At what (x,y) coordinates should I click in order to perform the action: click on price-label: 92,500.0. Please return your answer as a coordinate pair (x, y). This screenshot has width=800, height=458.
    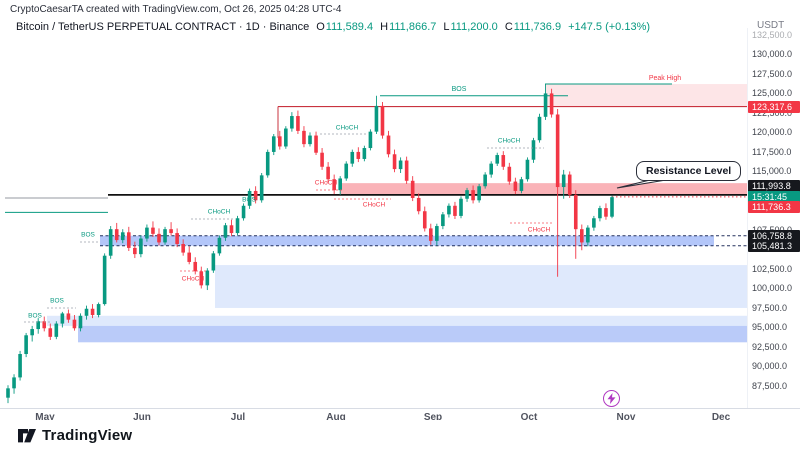
    Looking at the image, I should click on (770, 346).